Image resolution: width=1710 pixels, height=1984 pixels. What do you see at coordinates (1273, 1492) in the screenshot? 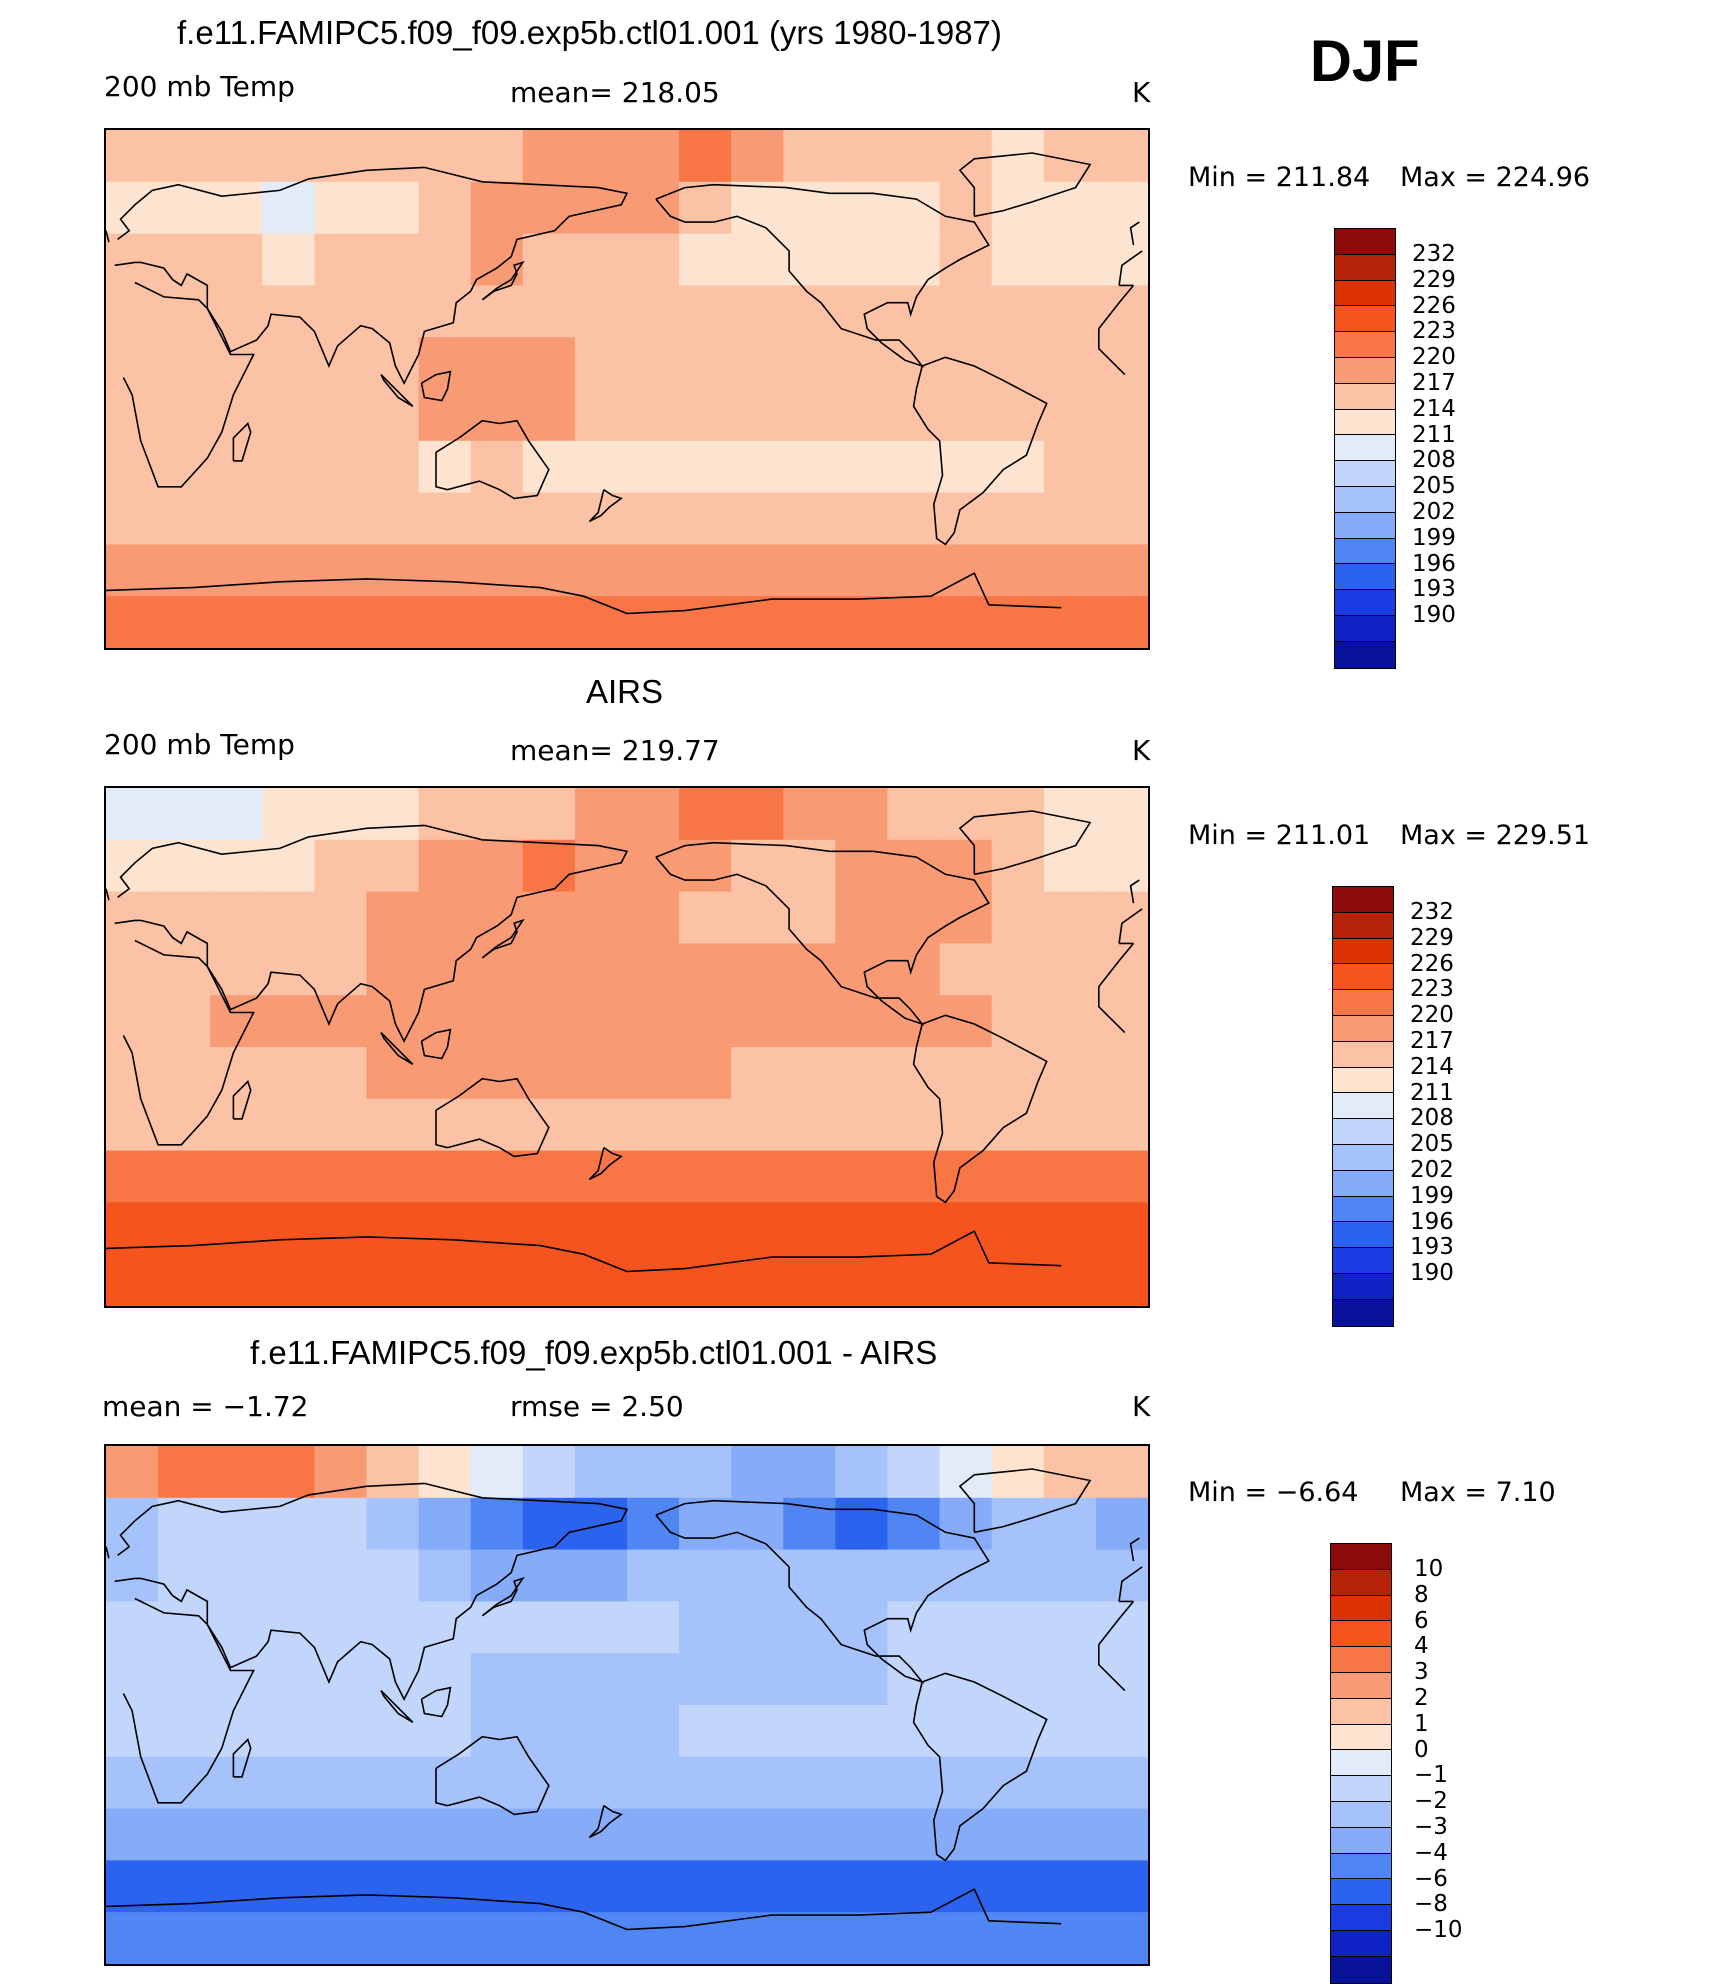
I see `panel3-min-label: Min = −6.64` at bounding box center [1273, 1492].